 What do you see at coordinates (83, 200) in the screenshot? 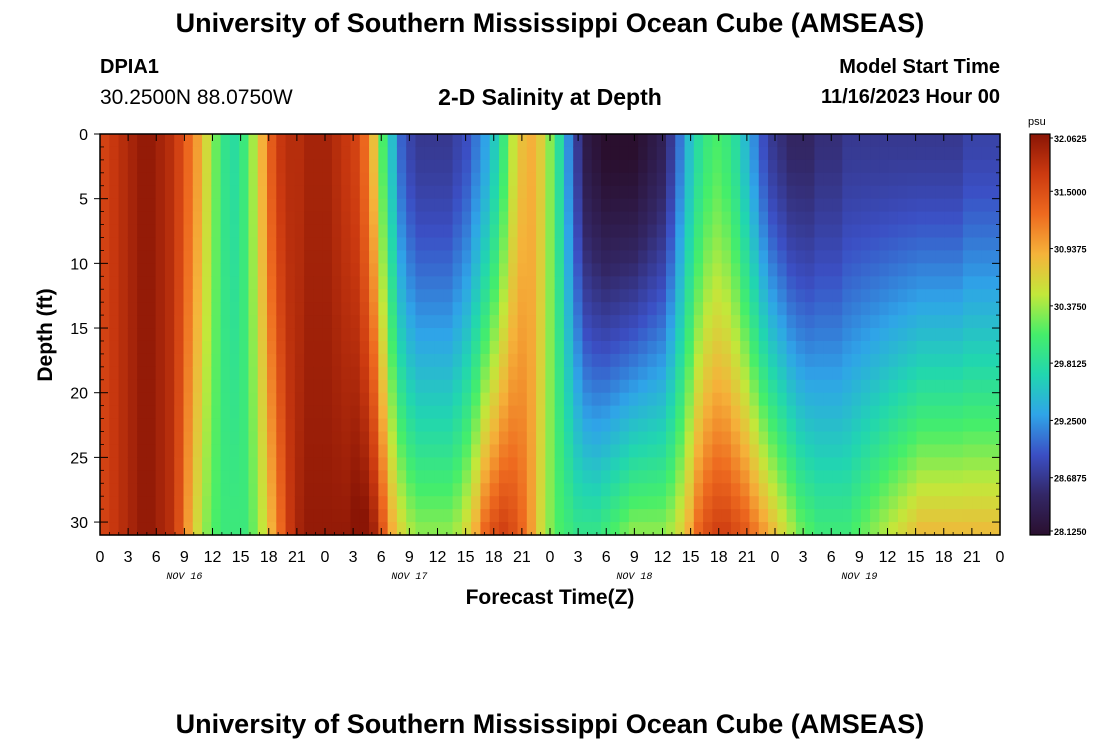
I see `y-tick-label: 5` at bounding box center [83, 200].